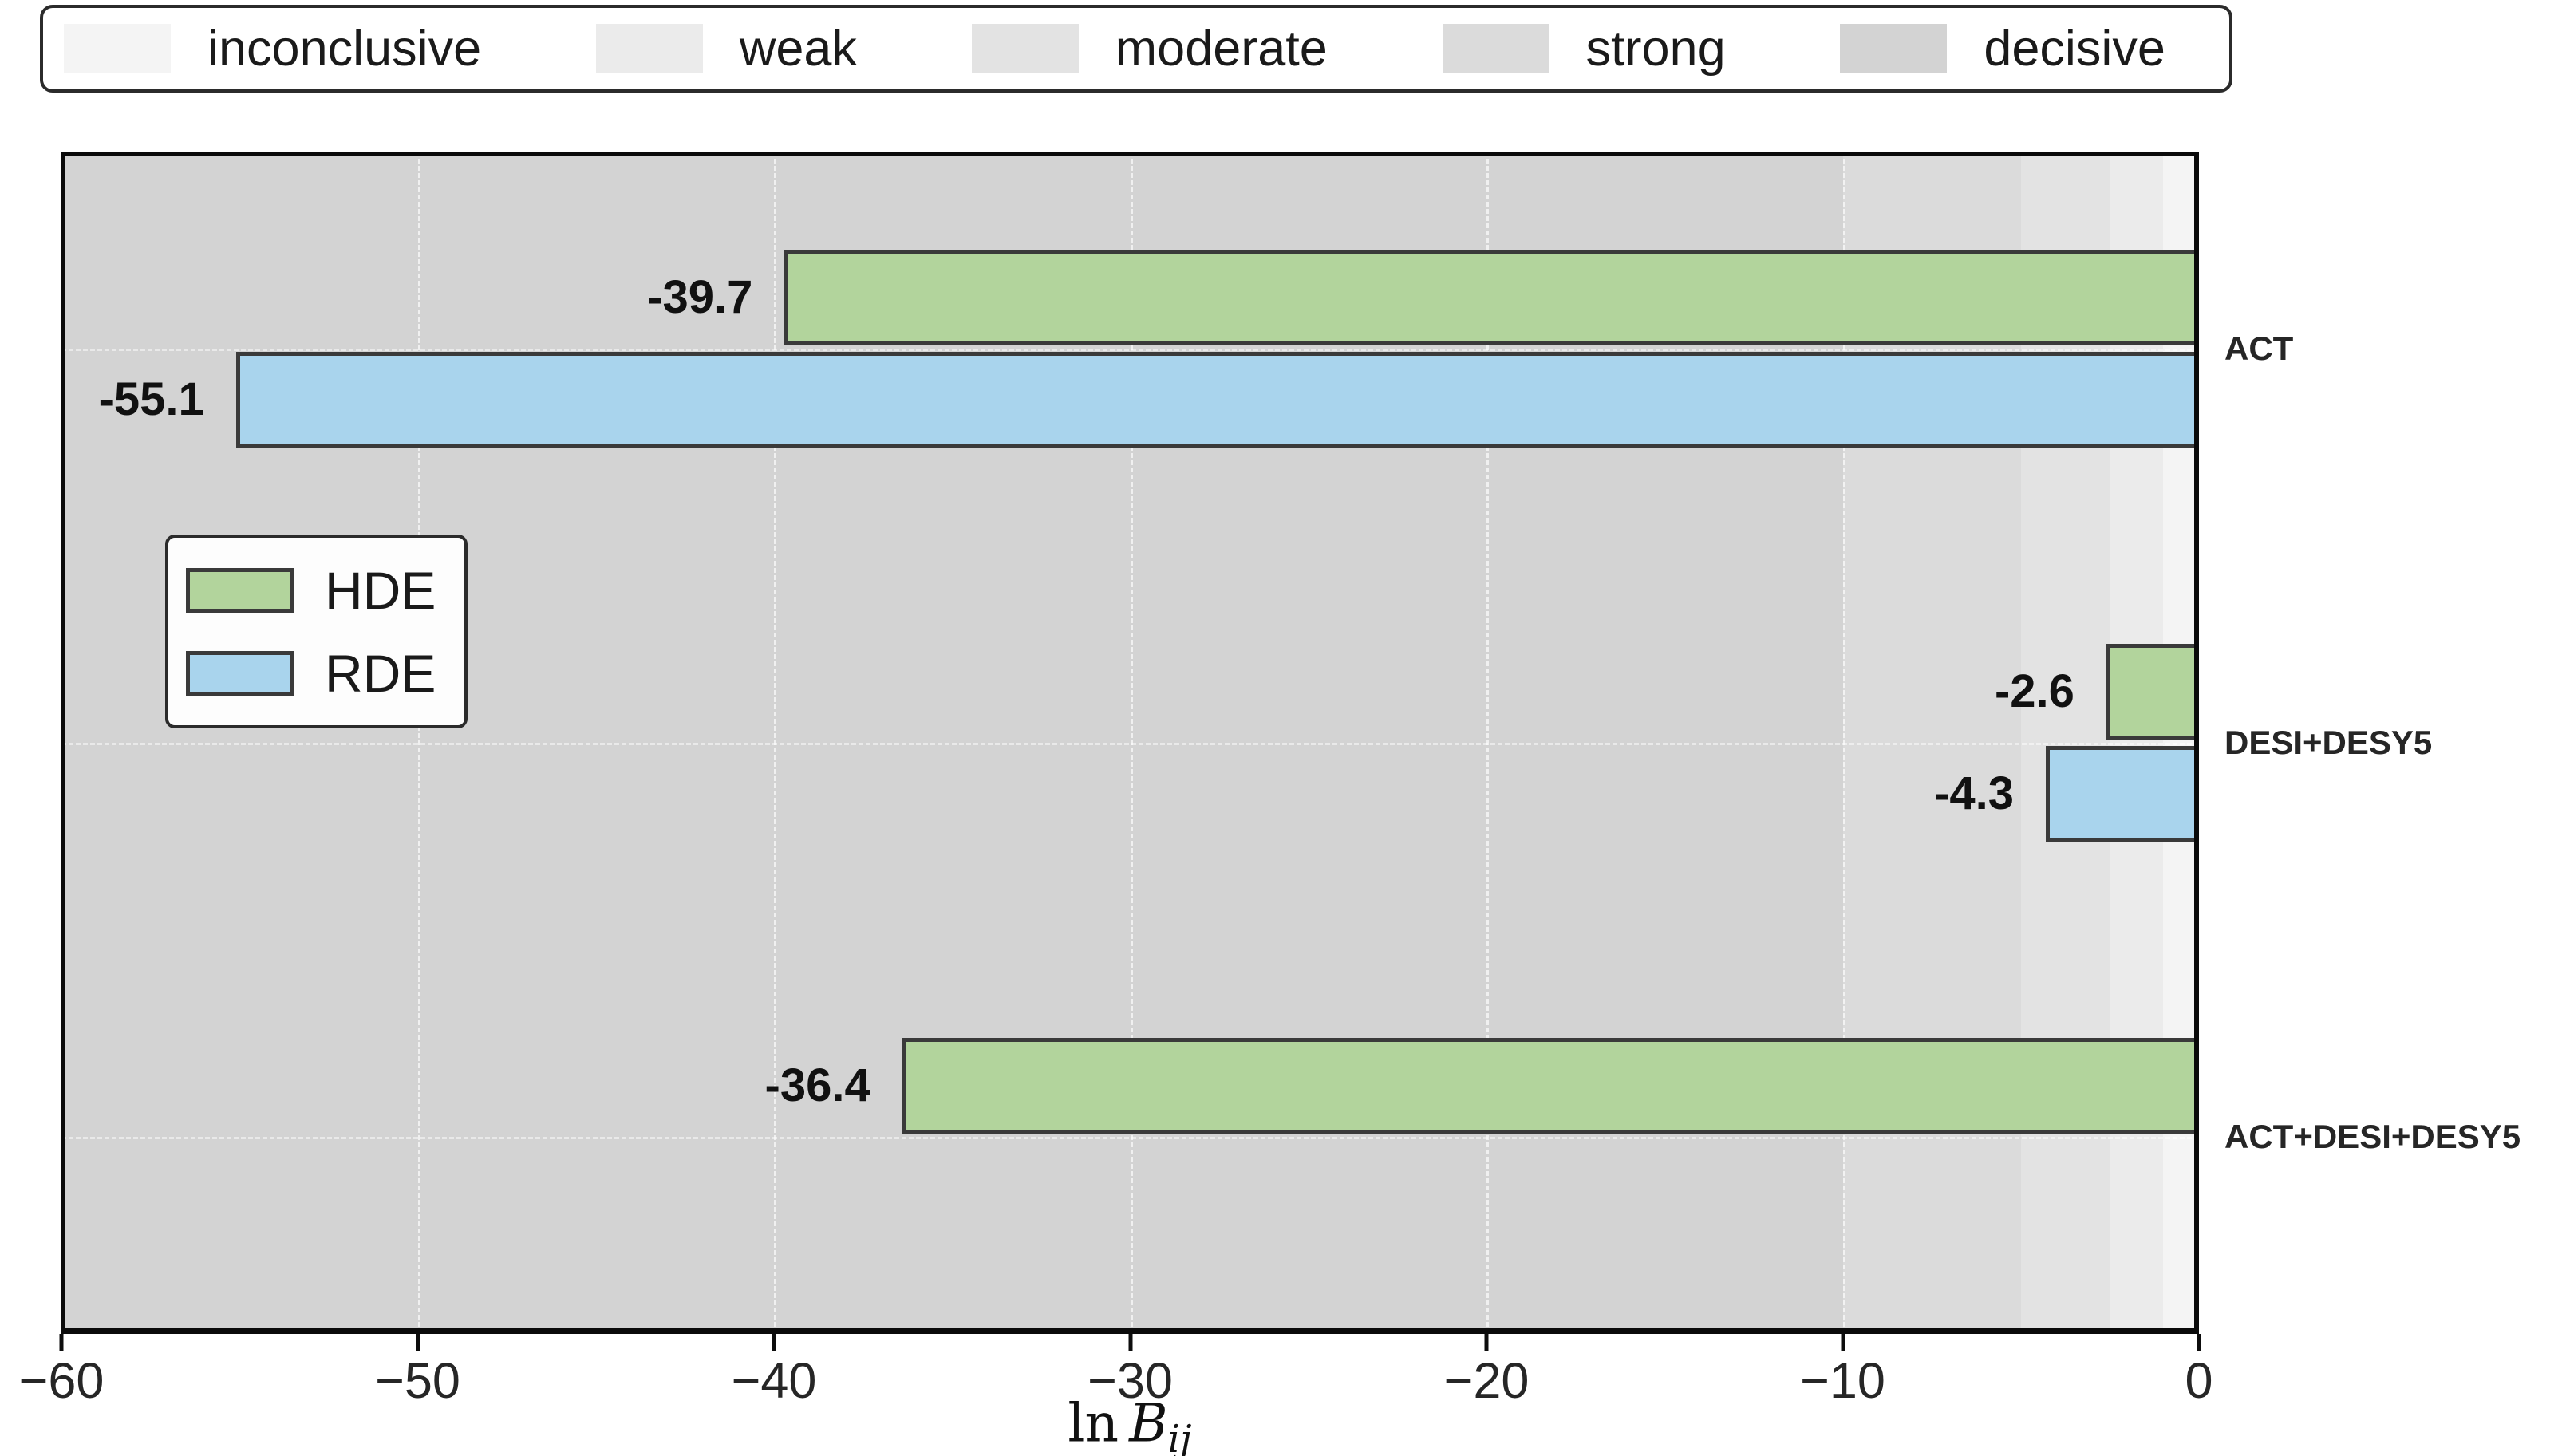 This screenshot has width=2558, height=1456. I want to click on plot-spine-left, so click(63, 743).